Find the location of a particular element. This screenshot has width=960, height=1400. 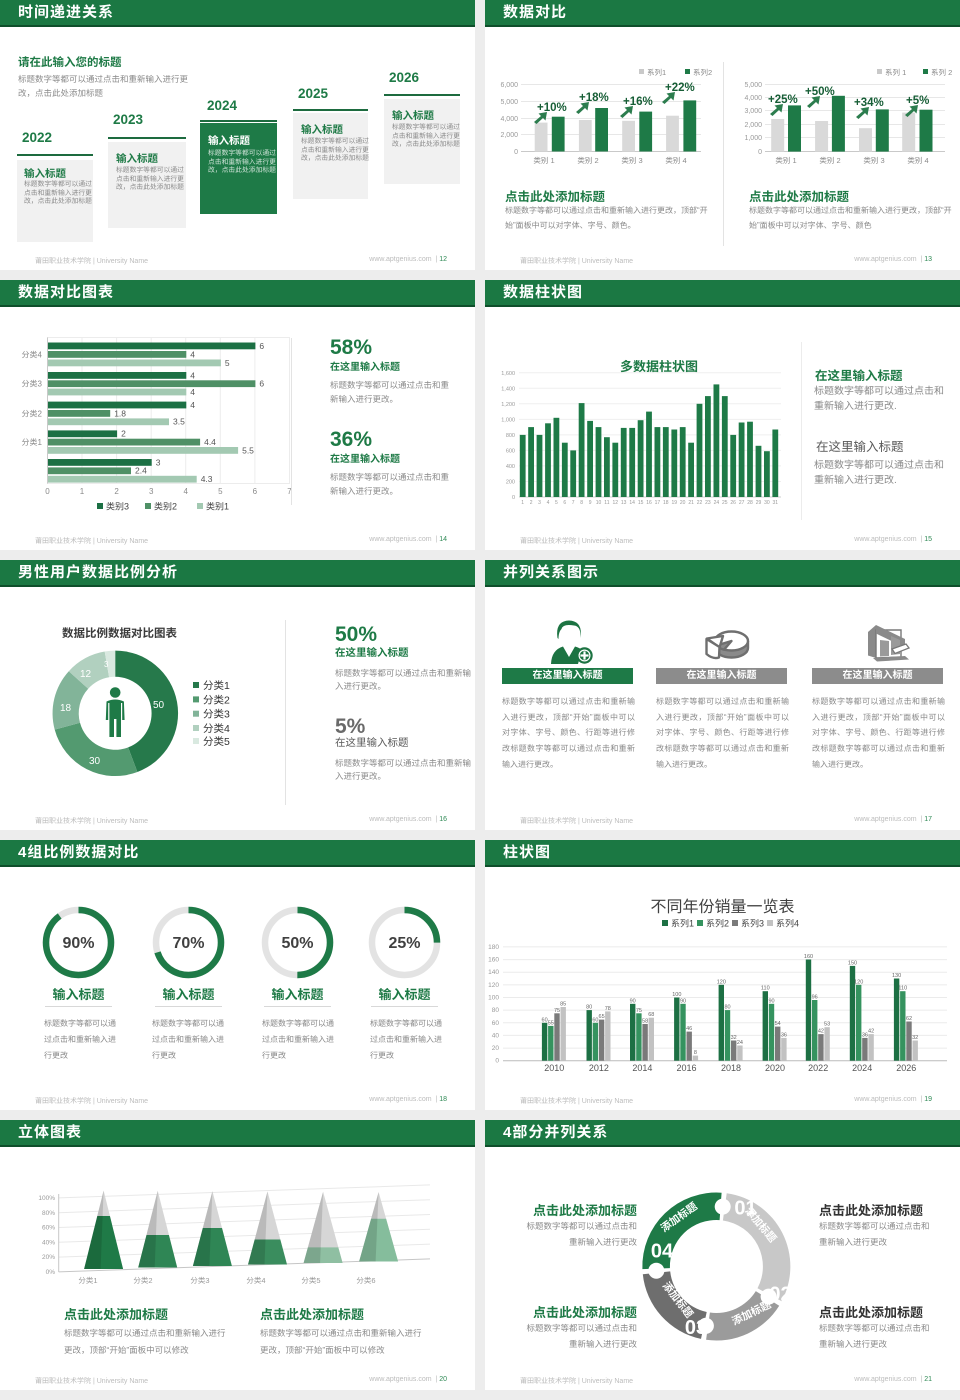

svg-text: +5% is located at coordinates (917, 101).